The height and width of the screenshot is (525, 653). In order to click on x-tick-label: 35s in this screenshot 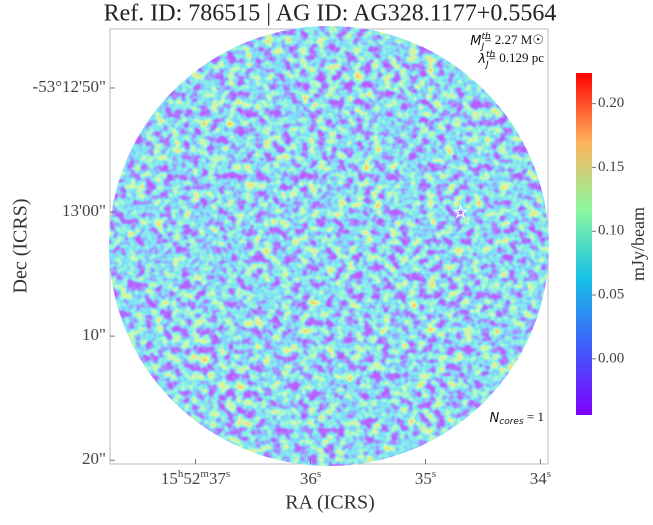, I will do `click(425, 478)`.